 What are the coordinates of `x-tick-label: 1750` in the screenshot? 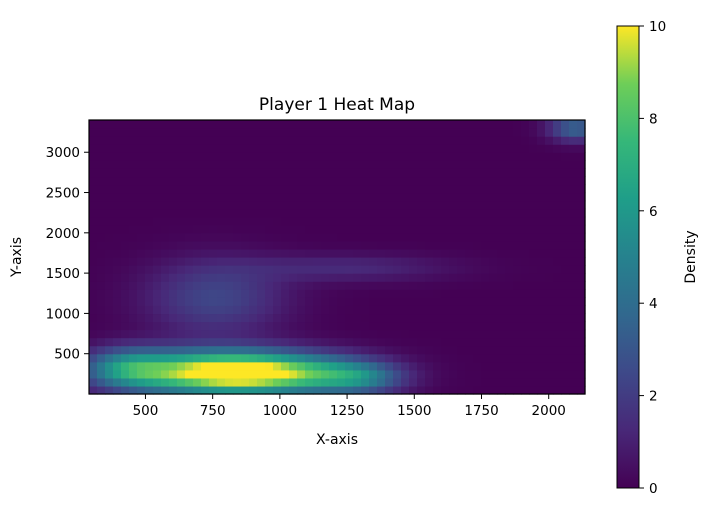 It's located at (481, 411).